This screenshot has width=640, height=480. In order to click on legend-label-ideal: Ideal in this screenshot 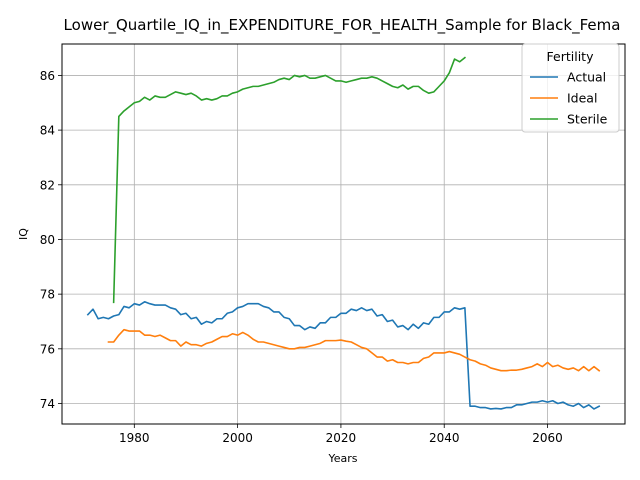, I will do `click(582, 98)`.